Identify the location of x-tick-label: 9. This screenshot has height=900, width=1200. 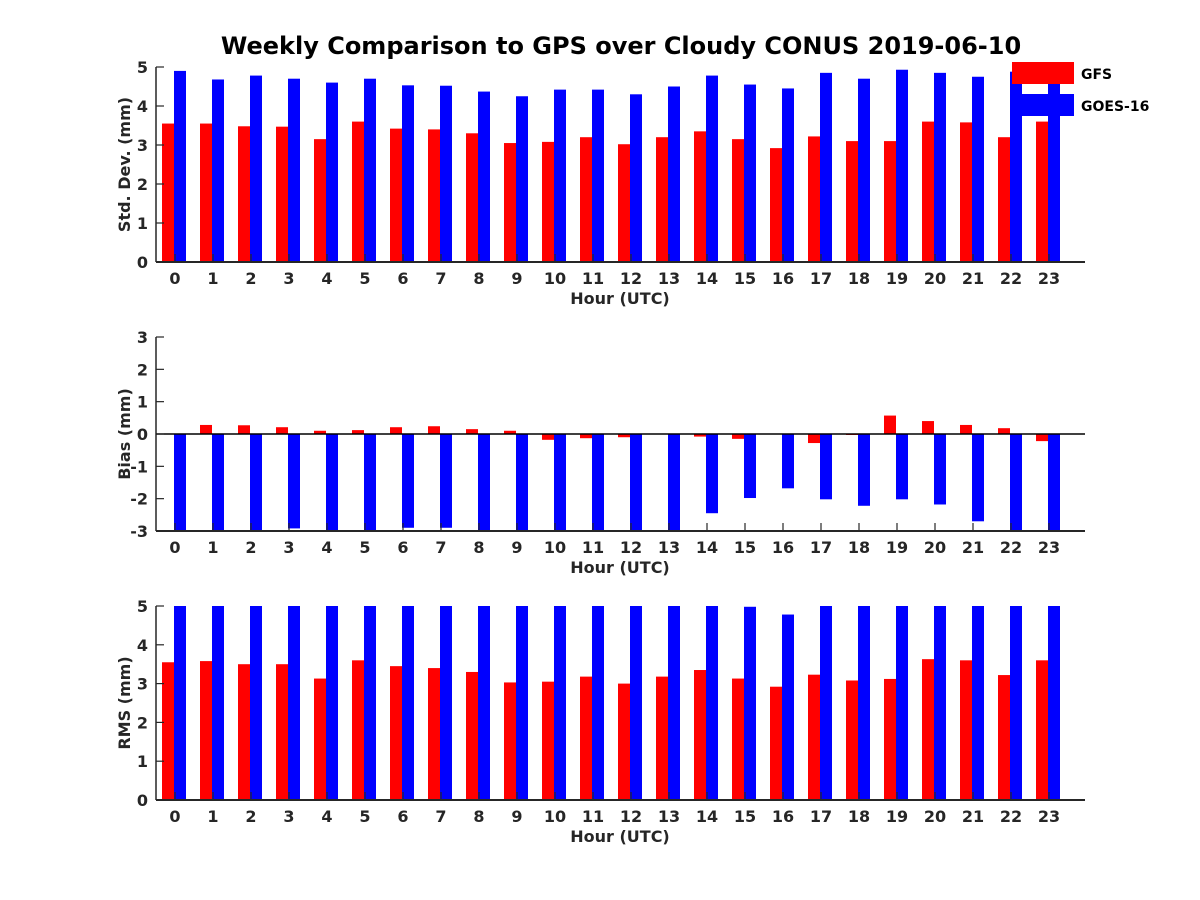
(516, 547).